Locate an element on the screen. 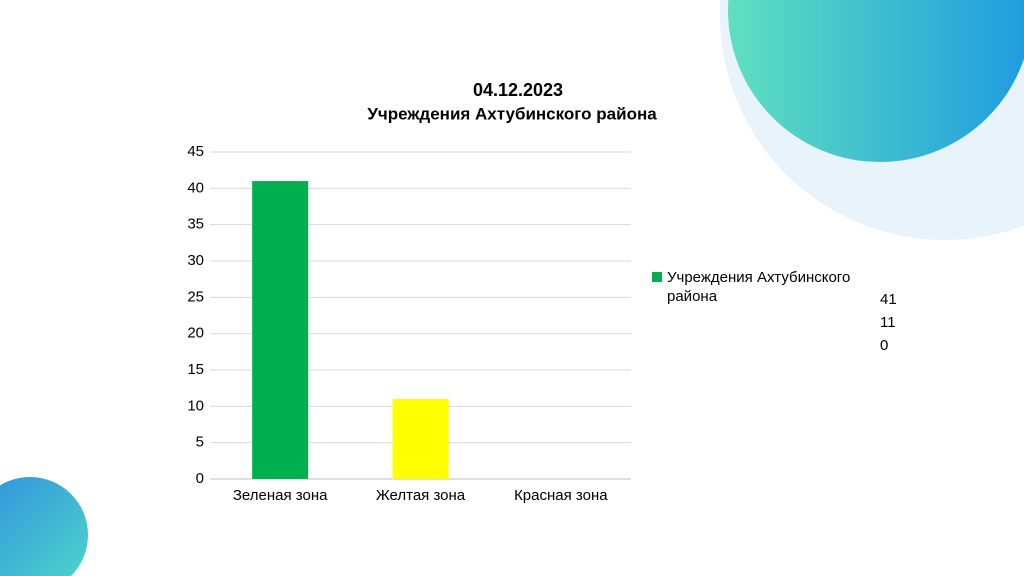  value-label: 41 is located at coordinates (888, 299).